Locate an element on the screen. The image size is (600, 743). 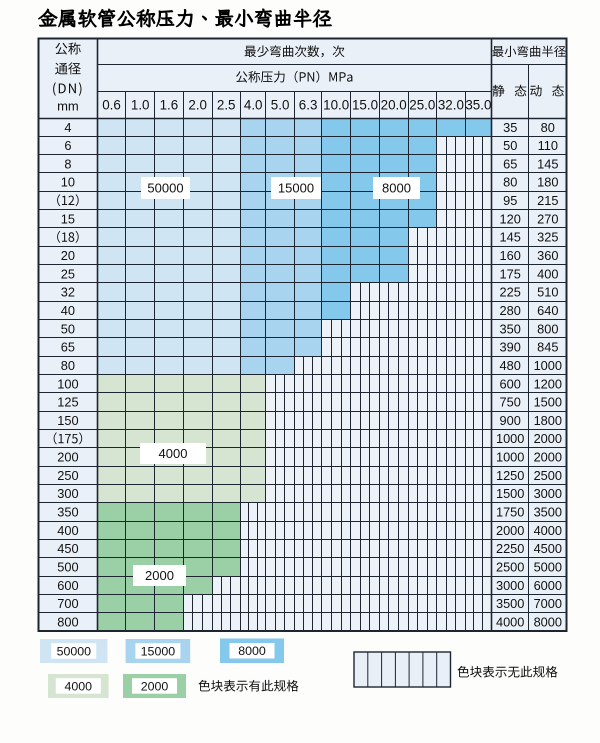
svg-text: 215 is located at coordinates (547, 200).